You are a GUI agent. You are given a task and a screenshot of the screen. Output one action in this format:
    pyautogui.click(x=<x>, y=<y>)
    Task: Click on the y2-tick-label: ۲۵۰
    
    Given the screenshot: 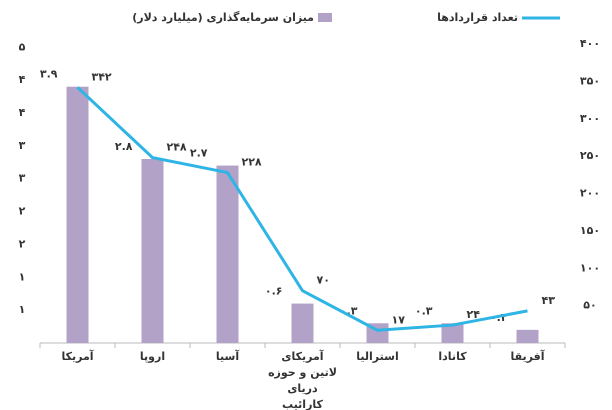 What is the action you would take?
    pyautogui.click(x=590, y=155)
    